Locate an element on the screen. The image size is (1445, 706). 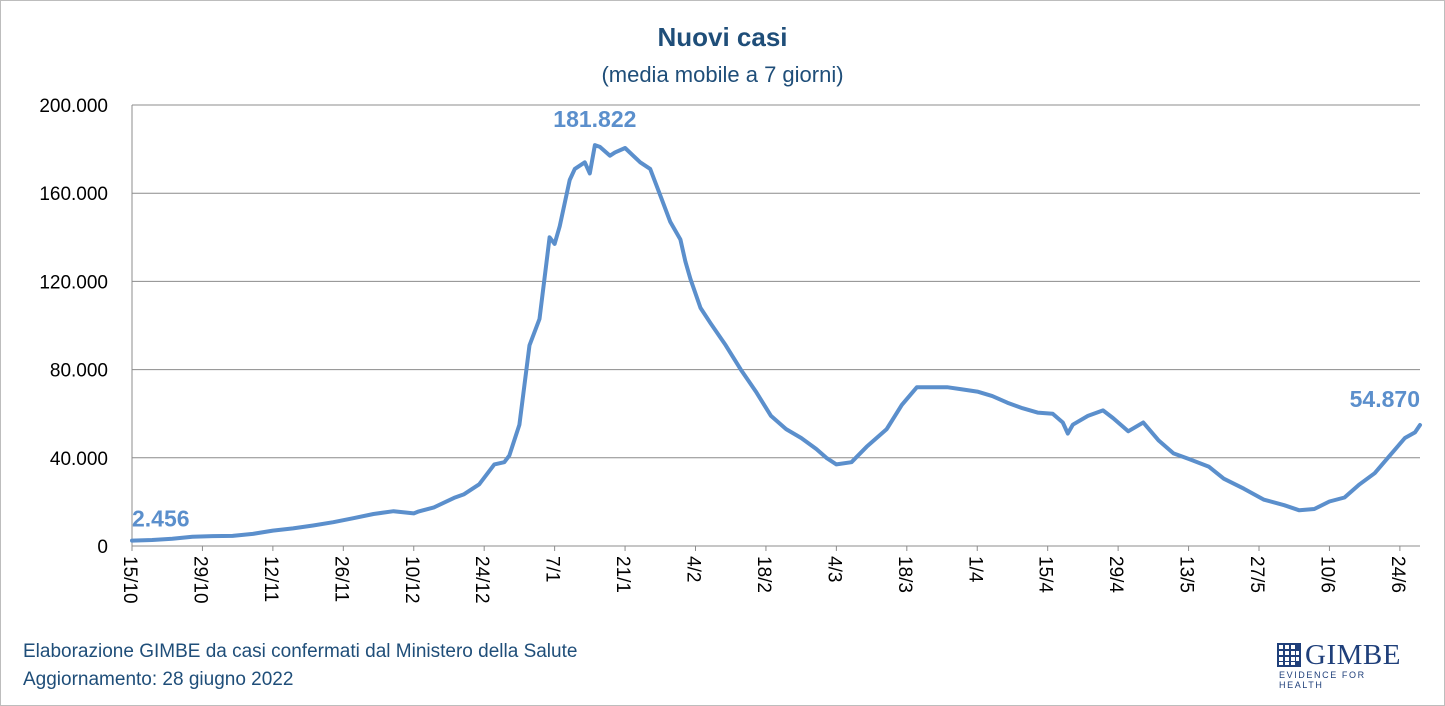
gimbe-logo: GIMBE EVIDENCE FOR HEALTH is located at coordinates (1344, 664).